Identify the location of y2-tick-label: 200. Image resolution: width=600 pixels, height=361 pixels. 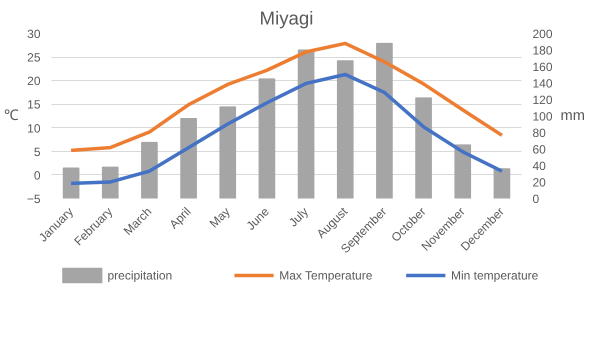
(542, 34).